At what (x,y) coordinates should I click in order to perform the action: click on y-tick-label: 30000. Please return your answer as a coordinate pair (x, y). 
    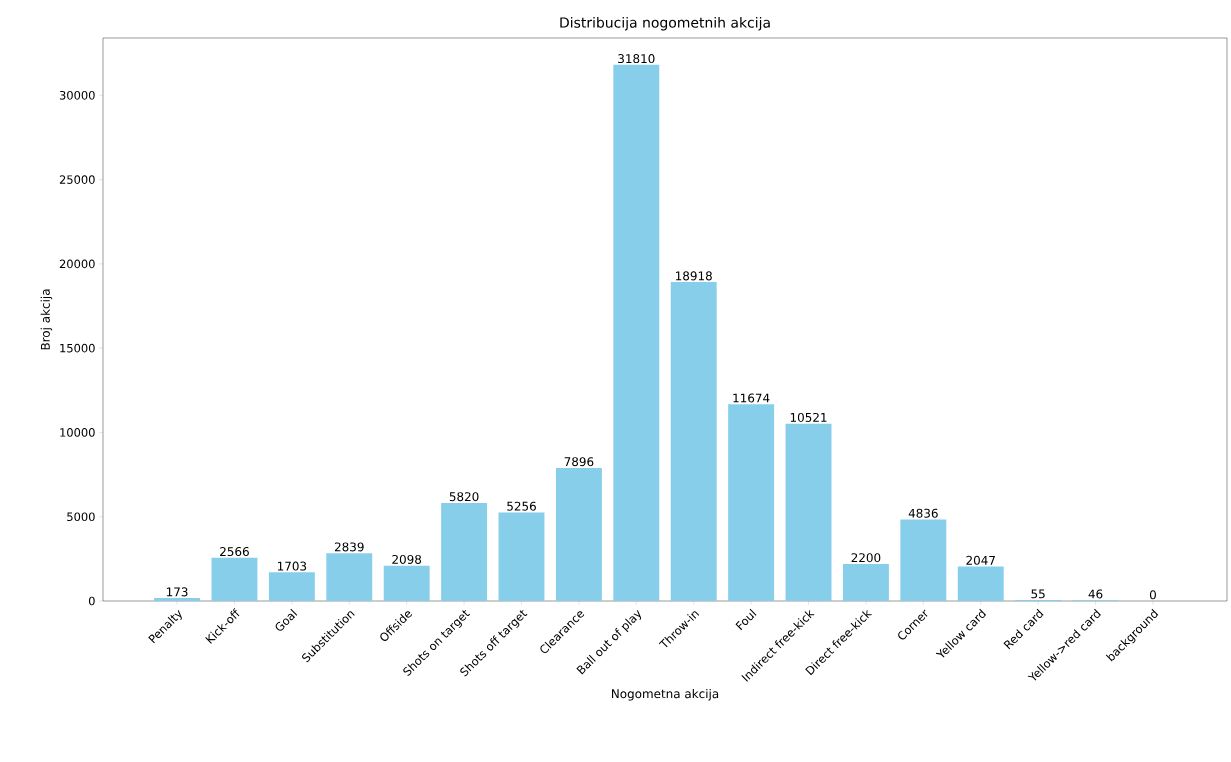
    Looking at the image, I should click on (77, 95).